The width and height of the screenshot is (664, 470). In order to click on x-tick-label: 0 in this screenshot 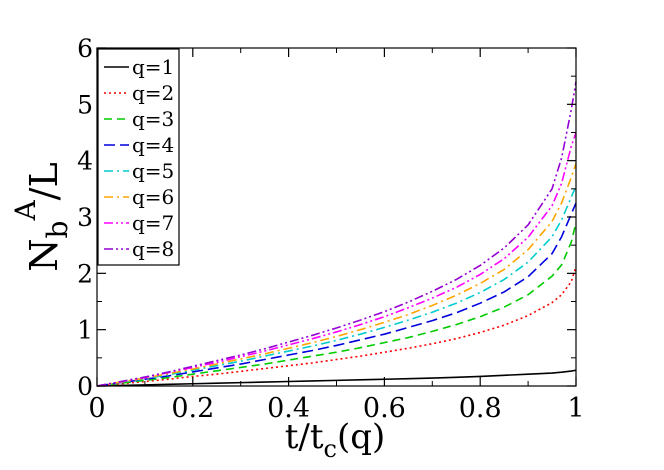, I will do `click(96, 408)`.